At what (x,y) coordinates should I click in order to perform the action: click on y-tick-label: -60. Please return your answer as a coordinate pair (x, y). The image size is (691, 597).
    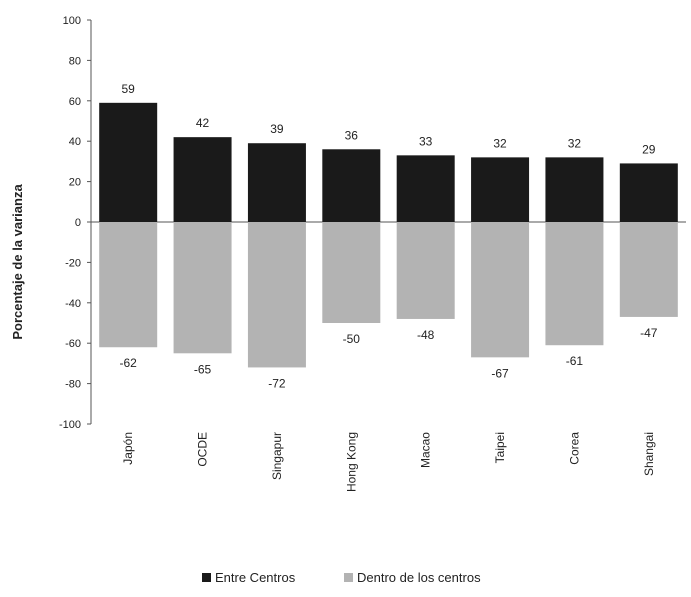
    Looking at the image, I should click on (73, 344).